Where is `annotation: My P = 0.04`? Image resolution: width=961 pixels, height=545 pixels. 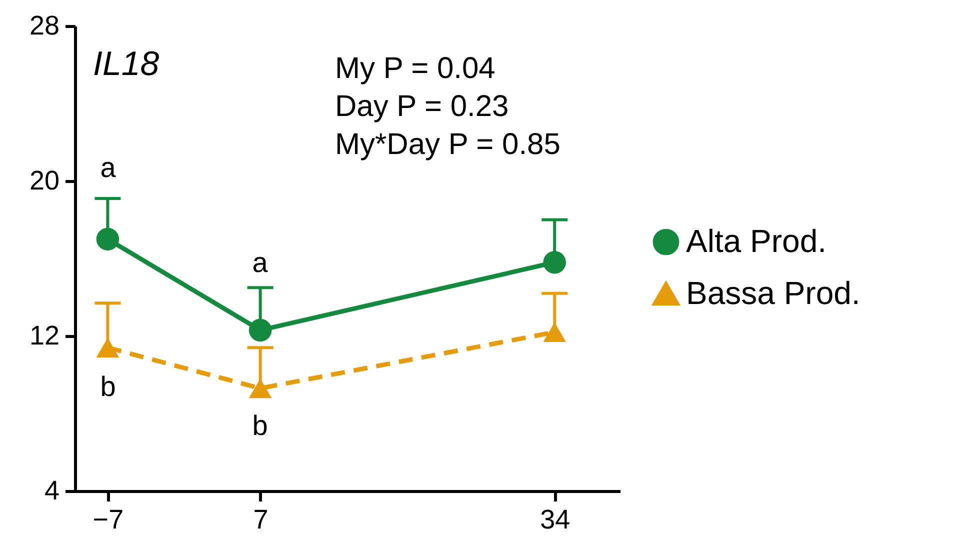 annotation: My P = 0.04 is located at coordinates (415, 68).